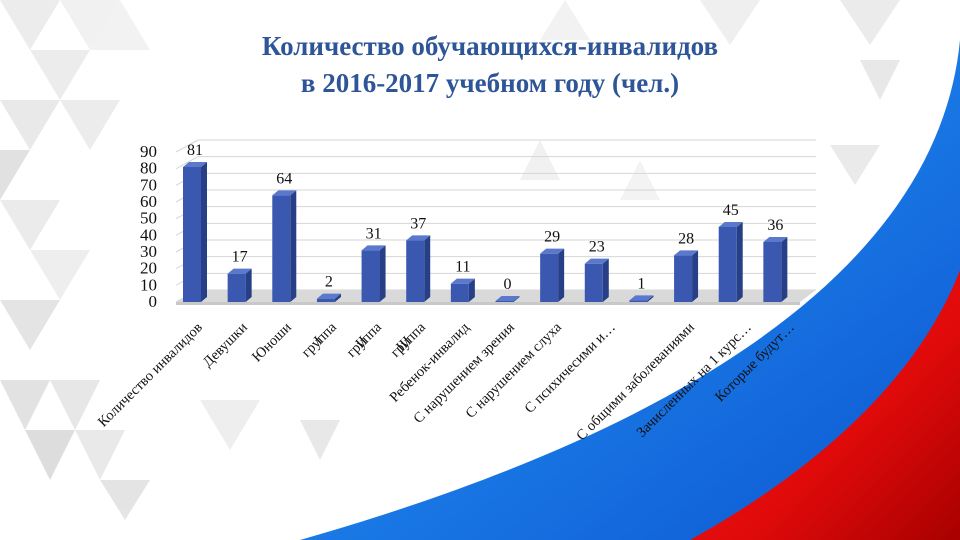  Describe the element at coordinates (596, 270) in the screenshot. I see `bar: 23` at that location.